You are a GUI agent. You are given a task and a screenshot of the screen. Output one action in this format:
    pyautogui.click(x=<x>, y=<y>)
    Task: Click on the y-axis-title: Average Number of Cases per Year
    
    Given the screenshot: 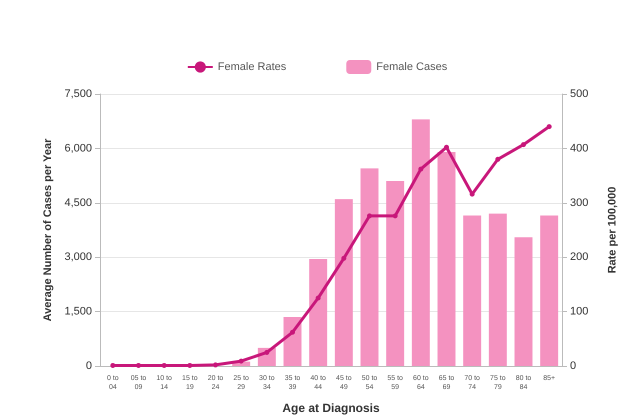 What is the action you would take?
    pyautogui.click(x=48, y=230)
    